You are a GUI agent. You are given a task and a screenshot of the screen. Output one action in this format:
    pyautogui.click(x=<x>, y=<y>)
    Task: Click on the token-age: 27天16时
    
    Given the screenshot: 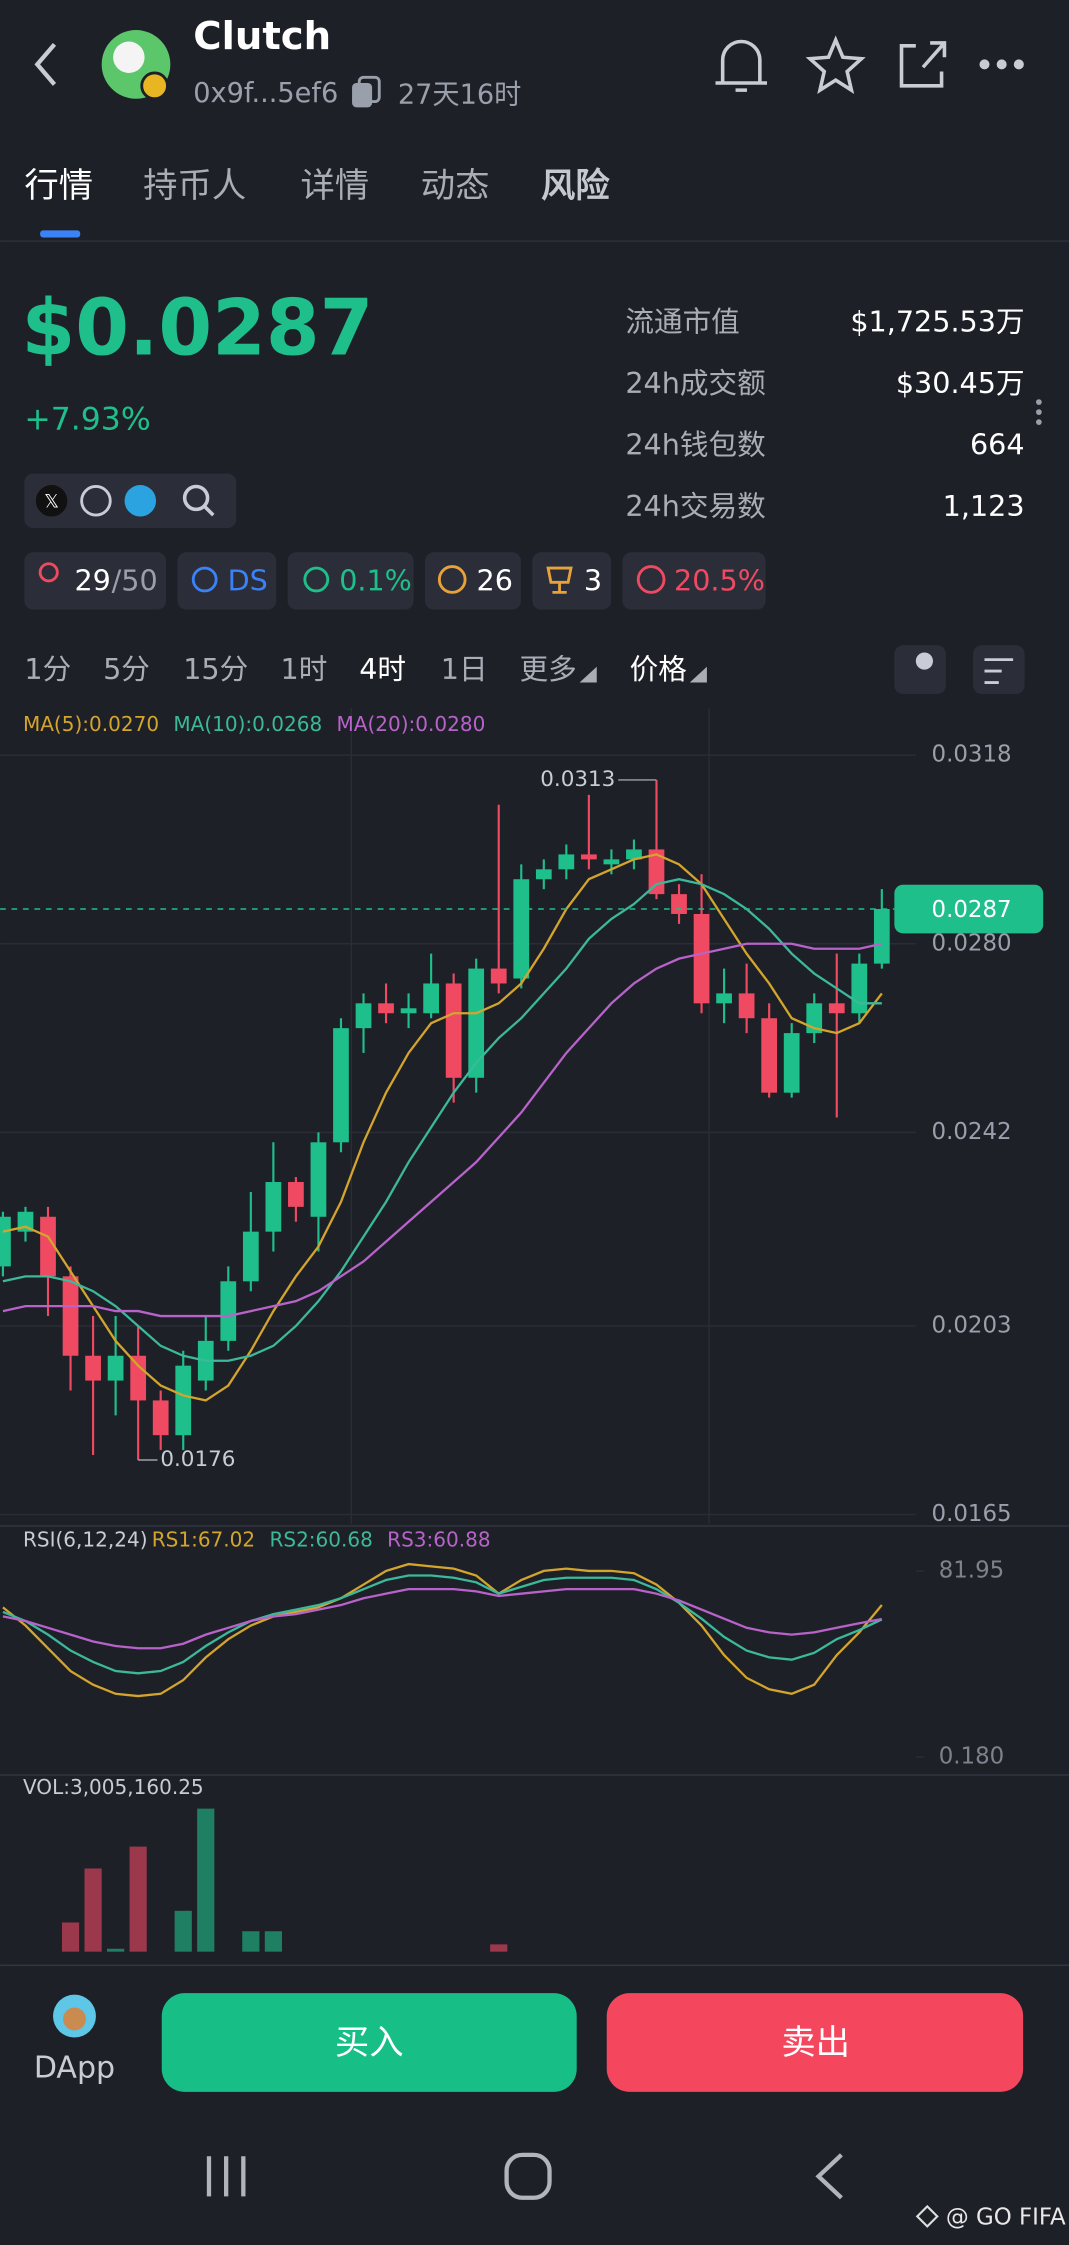 What is the action you would take?
    pyautogui.click(x=460, y=94)
    